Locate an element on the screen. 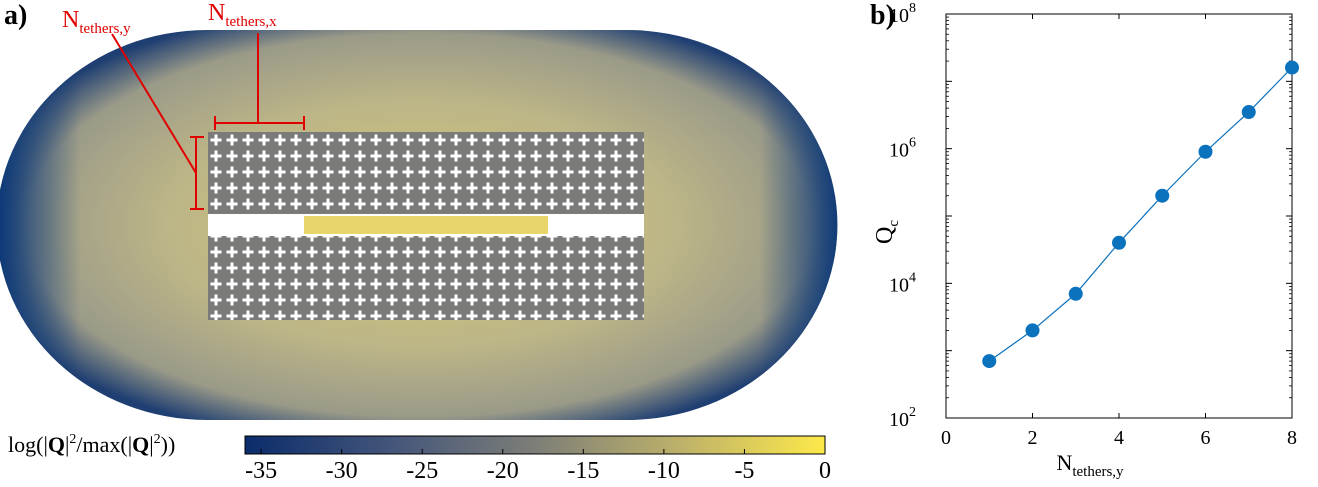  colorbar-label: log(|Q|2/max(|Q|2)) is located at coordinates (91, 444).